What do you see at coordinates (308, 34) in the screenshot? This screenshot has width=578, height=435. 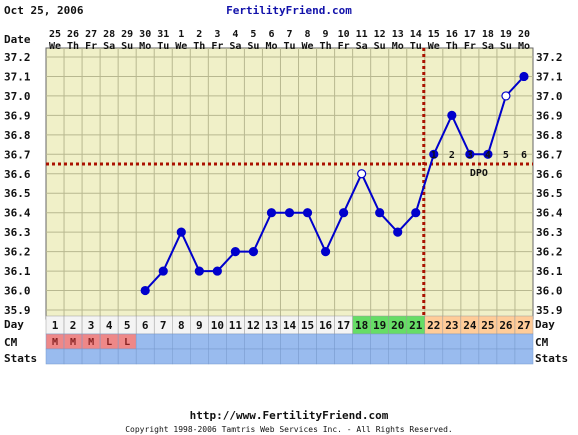 I see `date-number: 8` at bounding box center [308, 34].